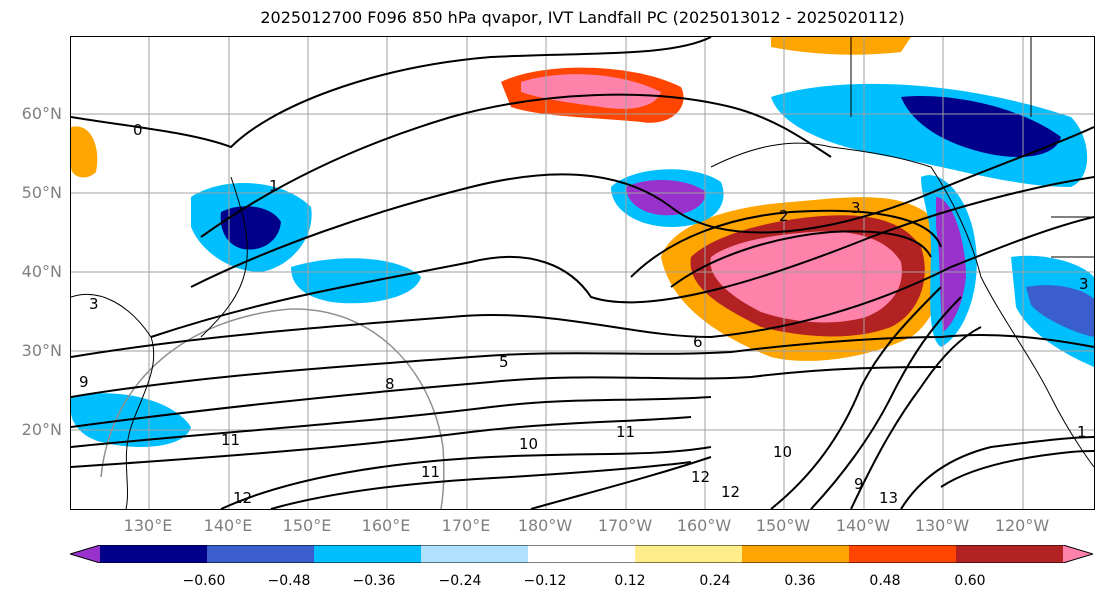 Image resolution: width=1105 pixels, height=601 pixels. What do you see at coordinates (466, 525) in the screenshot?
I see `lon-label: 170°E` at bounding box center [466, 525].